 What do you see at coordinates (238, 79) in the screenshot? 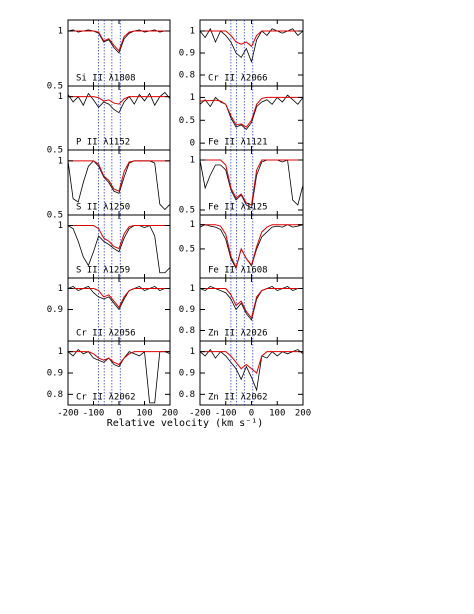
I see `line-label: Cr II λ2066` at bounding box center [238, 79].